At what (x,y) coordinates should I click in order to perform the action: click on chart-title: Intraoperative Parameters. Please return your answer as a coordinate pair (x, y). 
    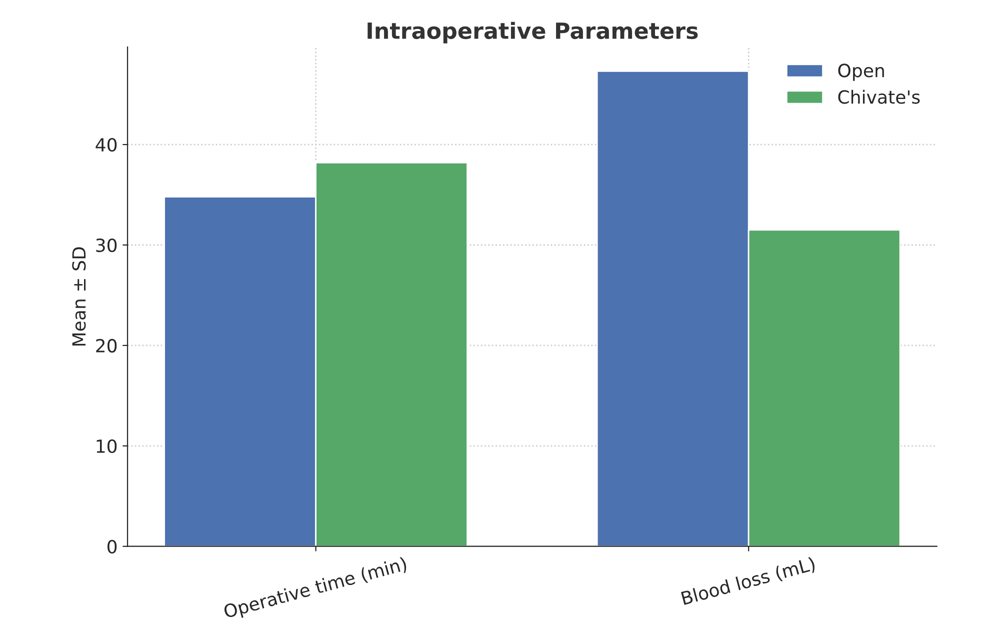
    Looking at the image, I should click on (533, 33).